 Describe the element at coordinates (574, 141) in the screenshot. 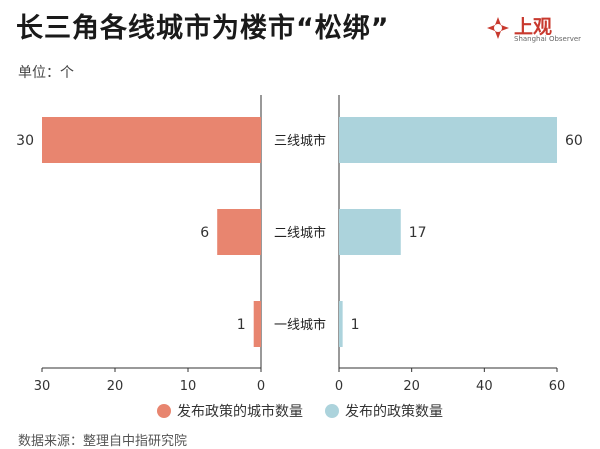

I see `right-bar-value-label: 60` at that location.